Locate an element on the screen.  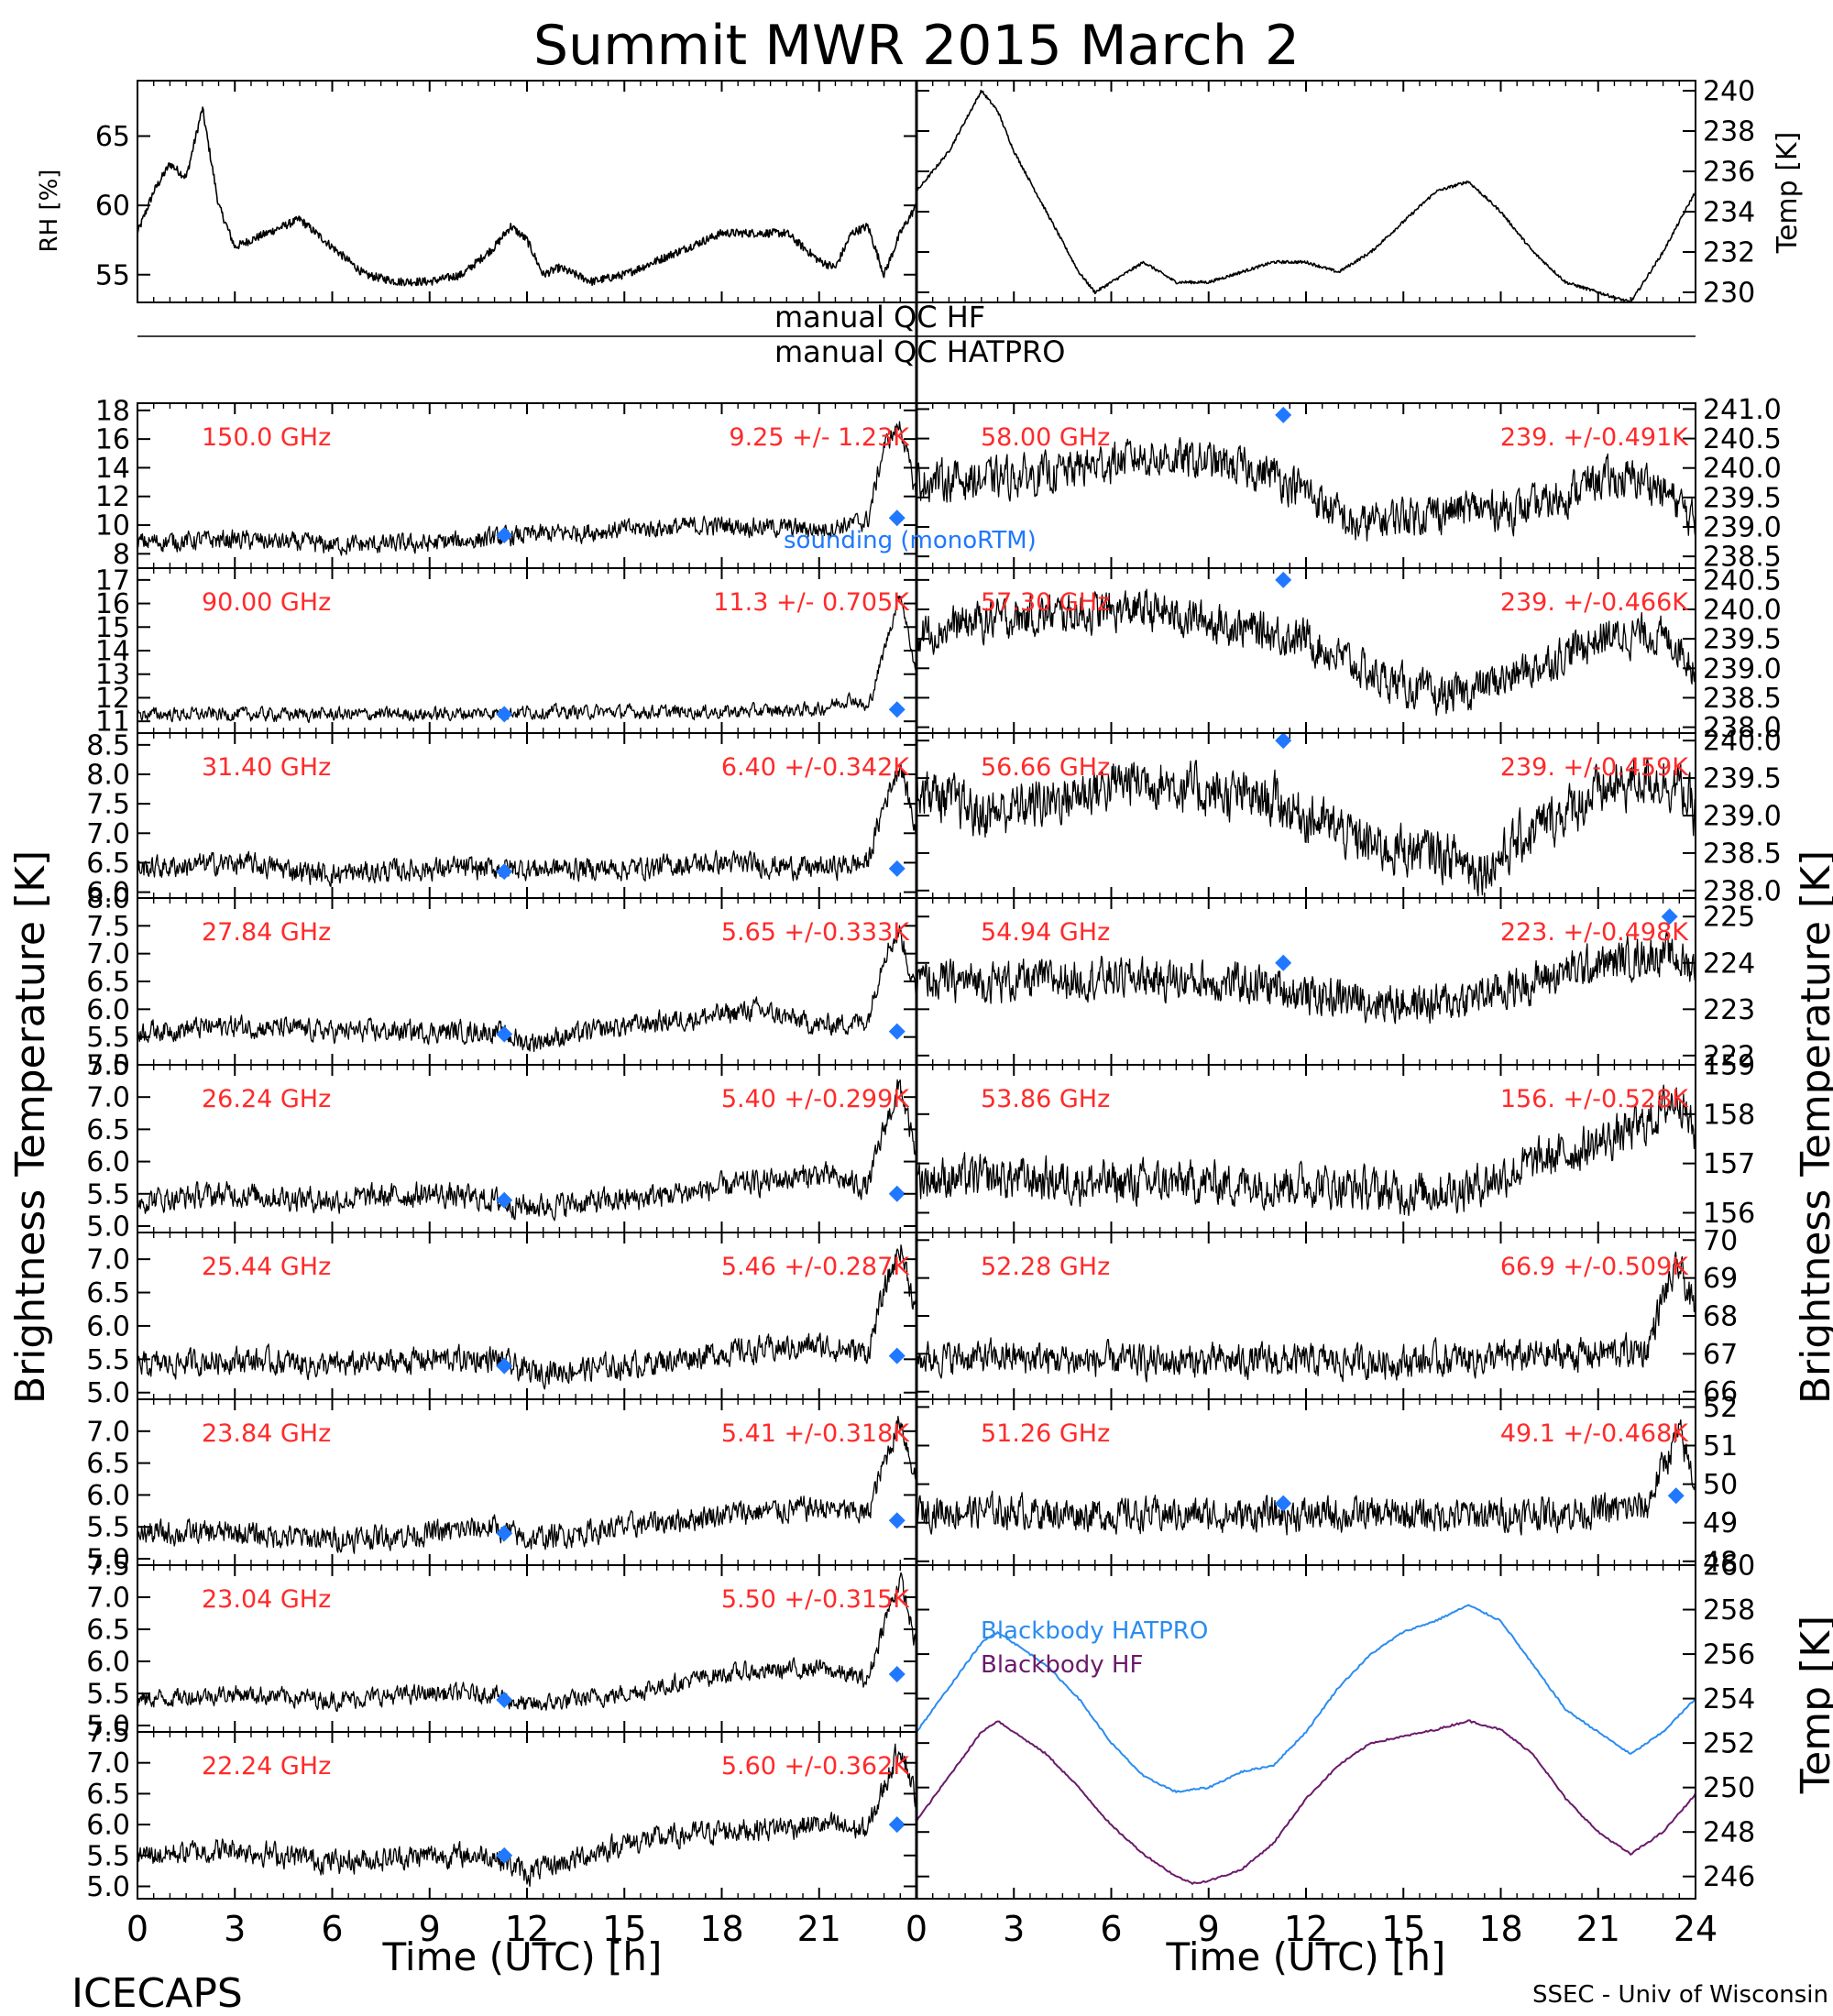
left-y-axis-label: Brightness Temperature [K] is located at coordinates (30, 1127).